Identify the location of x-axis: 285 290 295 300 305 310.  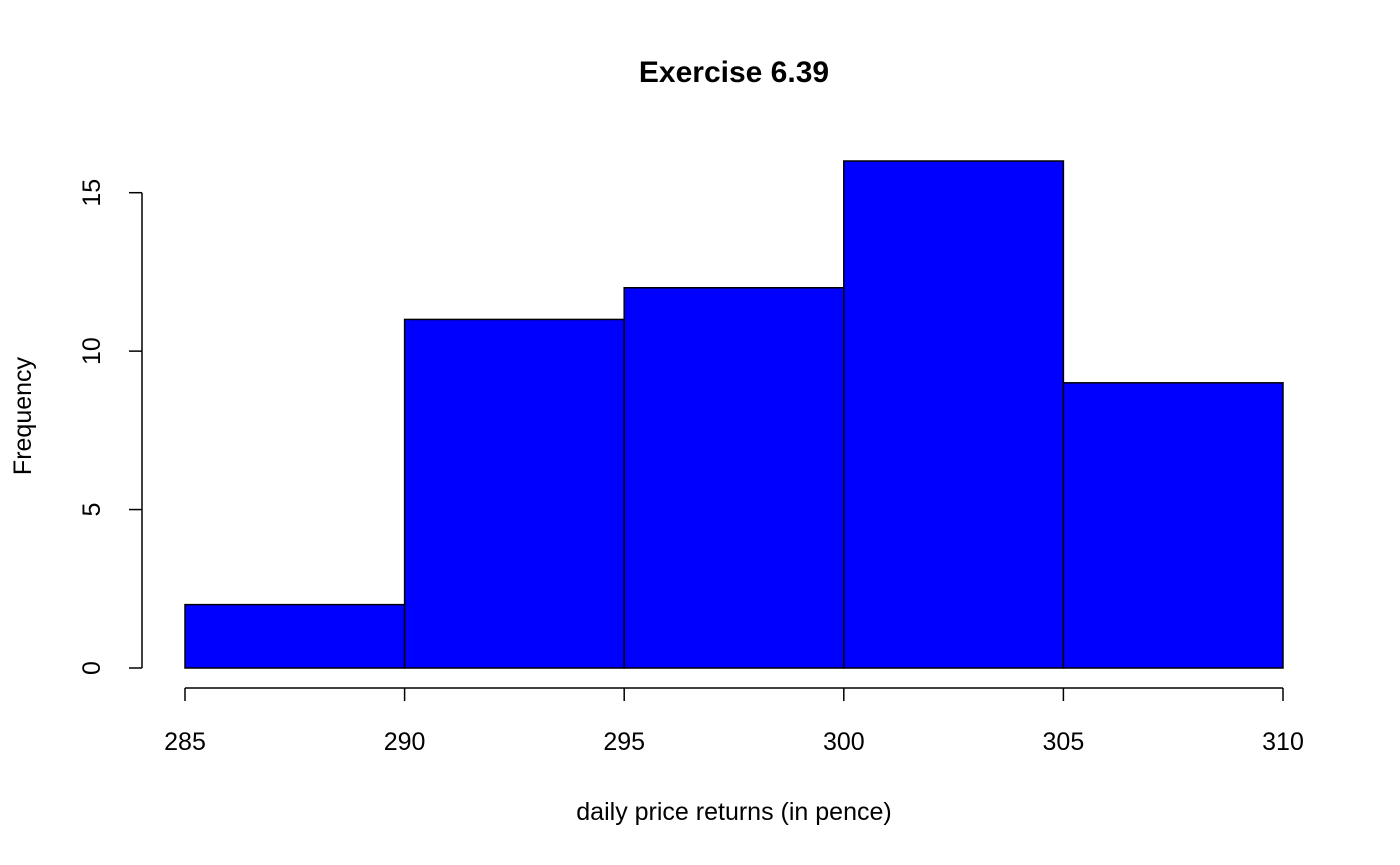
(734, 721).